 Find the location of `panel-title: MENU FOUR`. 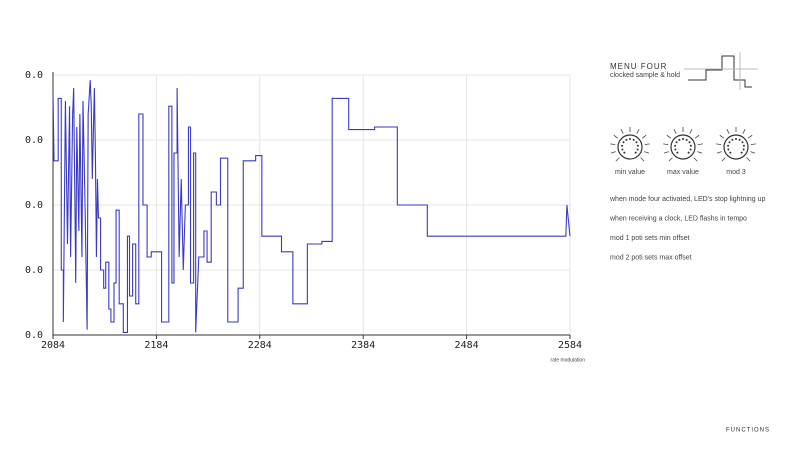

panel-title: MENU FOUR is located at coordinates (638, 66).